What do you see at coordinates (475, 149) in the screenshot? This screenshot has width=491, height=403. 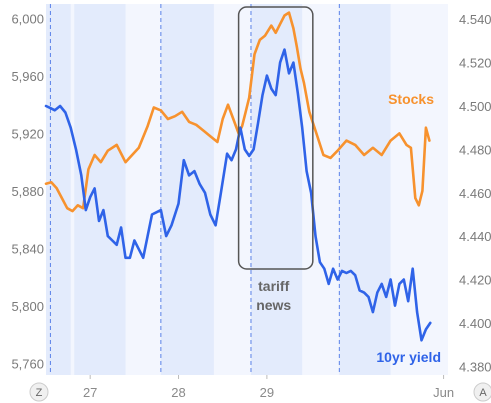 I see `right-tick-label-5: 4.480` at bounding box center [475, 149].